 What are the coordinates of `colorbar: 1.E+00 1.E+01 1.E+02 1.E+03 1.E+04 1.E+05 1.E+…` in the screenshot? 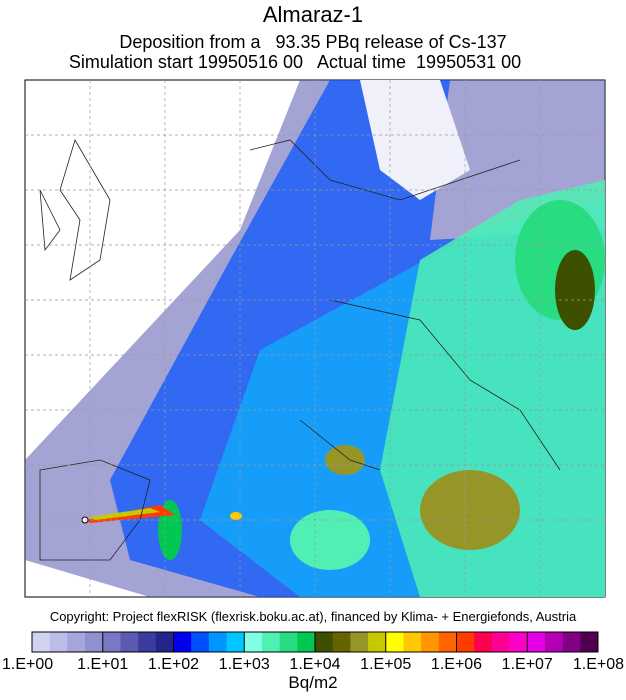 It's located at (313, 652).